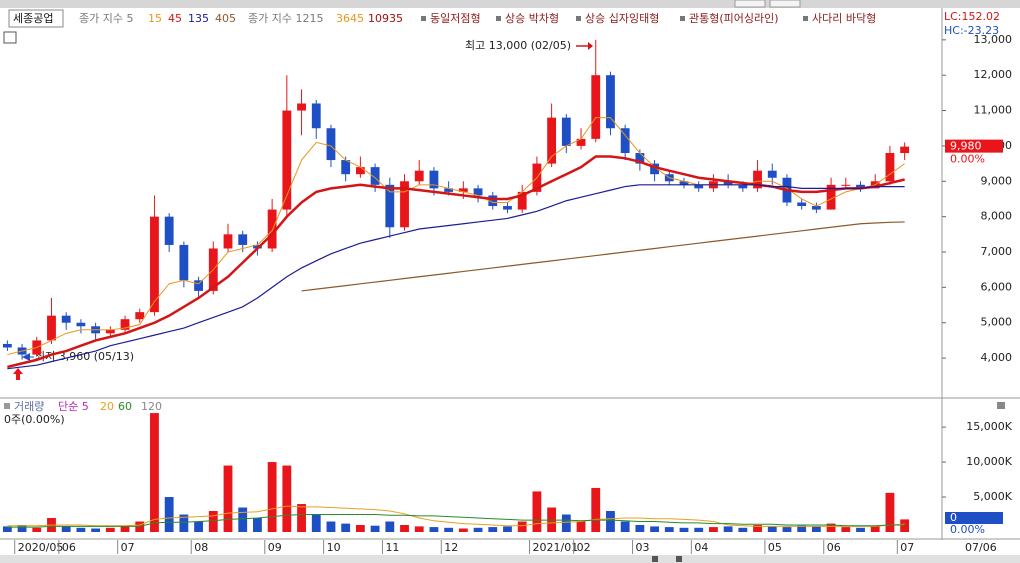  I want to click on change-label: 0.00%, so click(967, 159).